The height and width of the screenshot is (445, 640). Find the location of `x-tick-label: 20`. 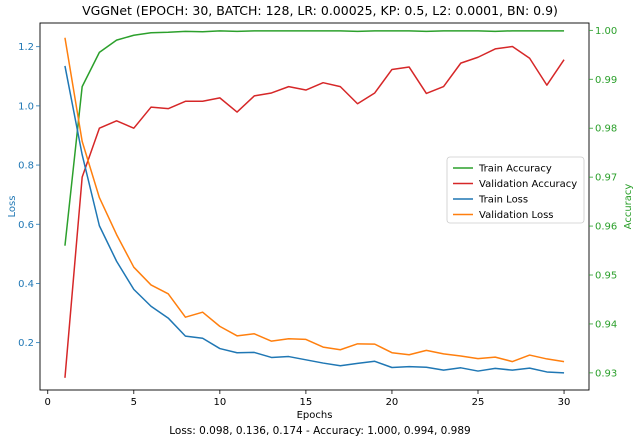

x-tick-label: 20 is located at coordinates (392, 402).